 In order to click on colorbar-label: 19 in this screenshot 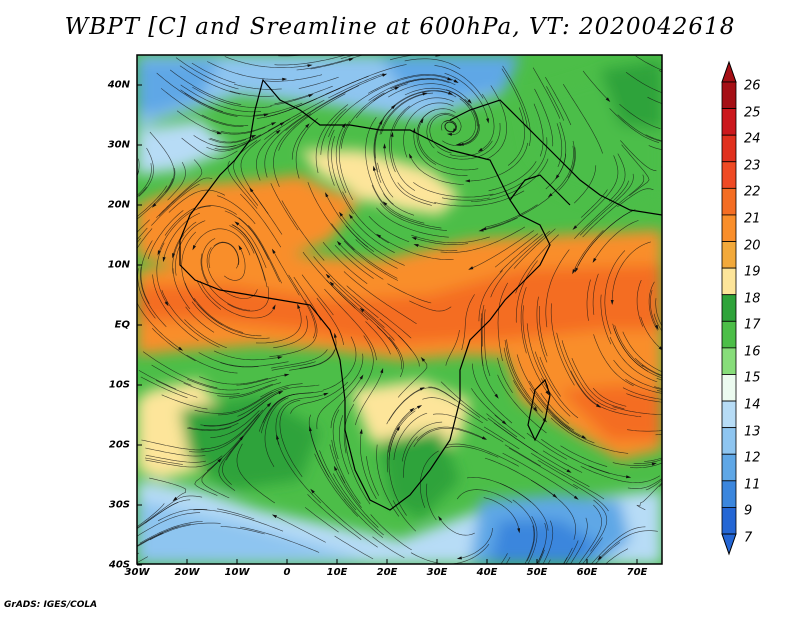, I will do `click(752, 272)`.